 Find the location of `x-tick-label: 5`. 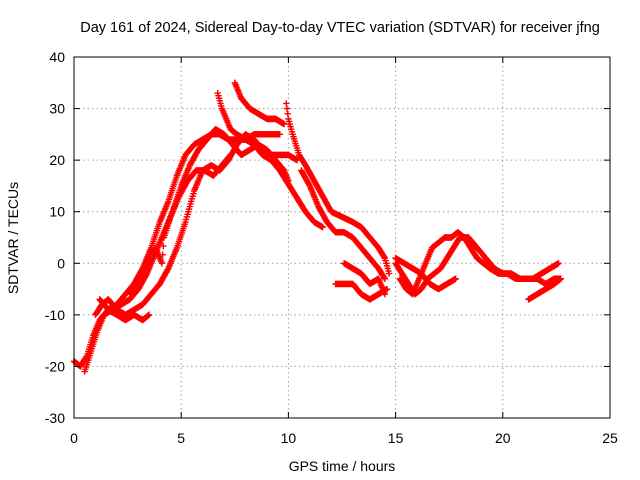

x-tick-label: 5 is located at coordinates (181, 438).